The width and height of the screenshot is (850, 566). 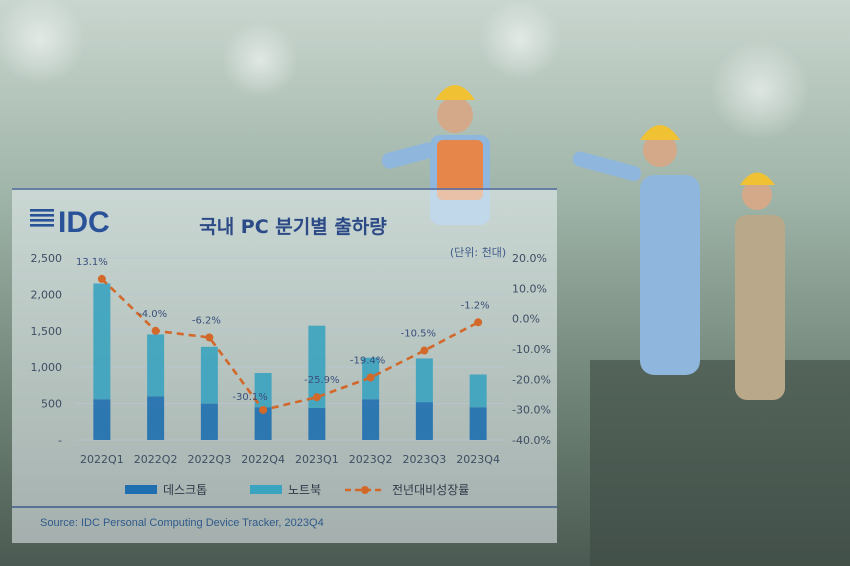 What do you see at coordinates (531, 440) in the screenshot?
I see `y-right-tick: -40.0%` at bounding box center [531, 440].